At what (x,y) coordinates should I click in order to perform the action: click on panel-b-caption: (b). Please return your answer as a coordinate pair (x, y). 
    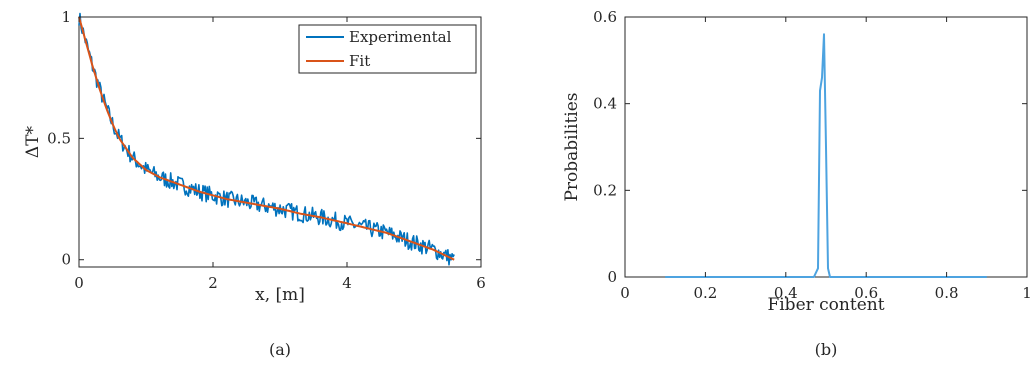
    Looking at the image, I should click on (826, 349).